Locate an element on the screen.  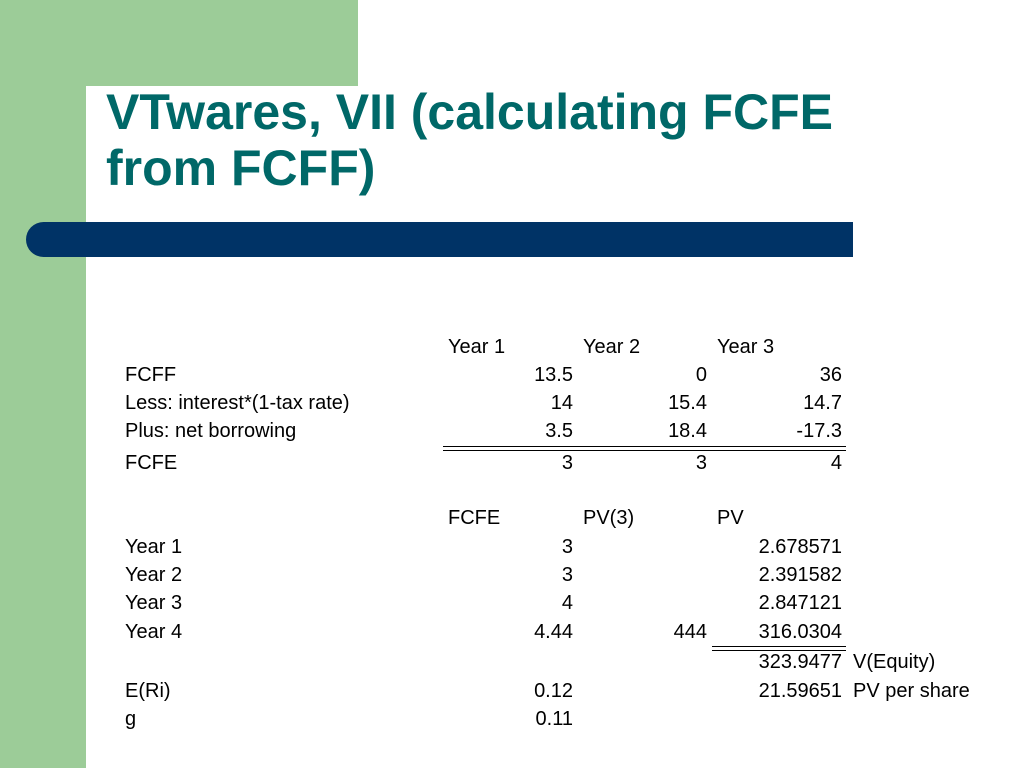
row-label-fcff: FCFF is located at coordinates (151, 375).